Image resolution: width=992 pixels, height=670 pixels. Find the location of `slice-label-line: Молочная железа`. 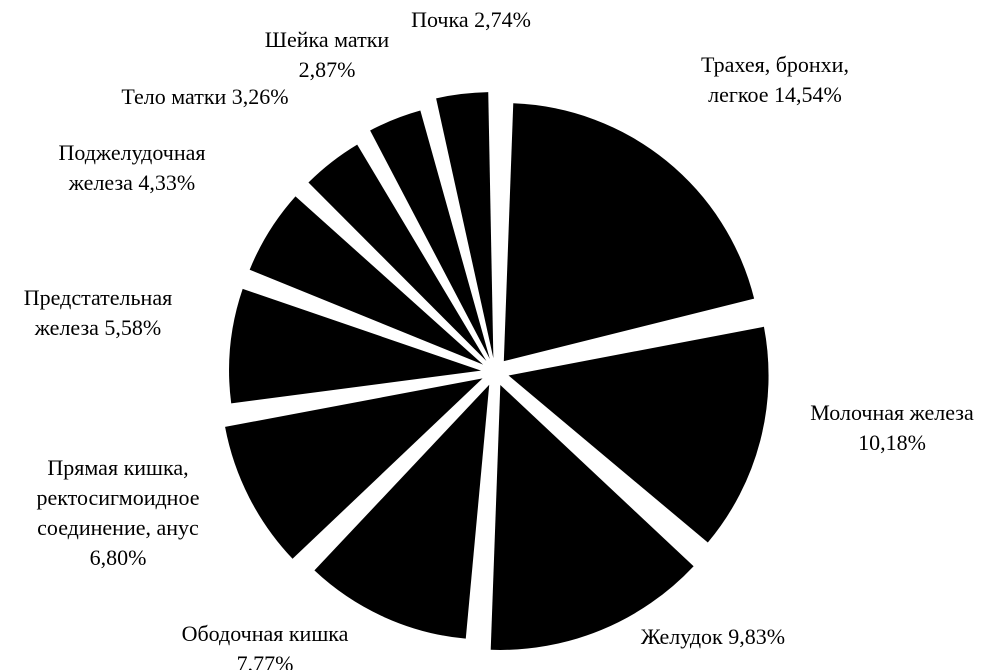

slice-label-line: Молочная железа is located at coordinates (892, 412).